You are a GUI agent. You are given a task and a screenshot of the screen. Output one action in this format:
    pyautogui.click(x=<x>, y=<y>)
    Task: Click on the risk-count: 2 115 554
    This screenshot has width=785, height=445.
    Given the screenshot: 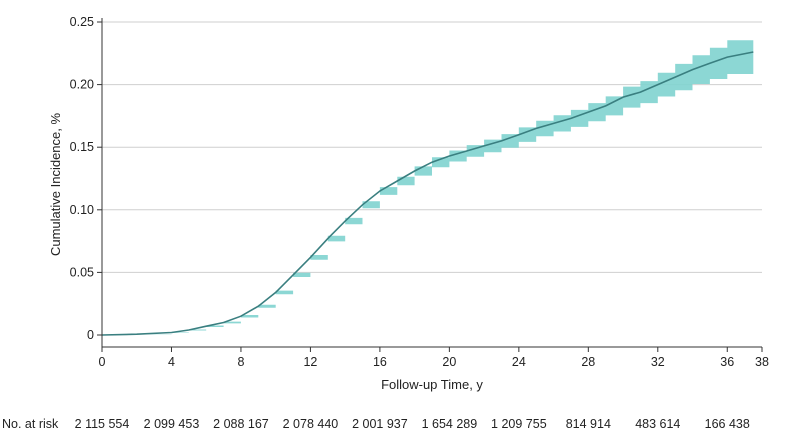 What is the action you would take?
    pyautogui.click(x=102, y=424)
    